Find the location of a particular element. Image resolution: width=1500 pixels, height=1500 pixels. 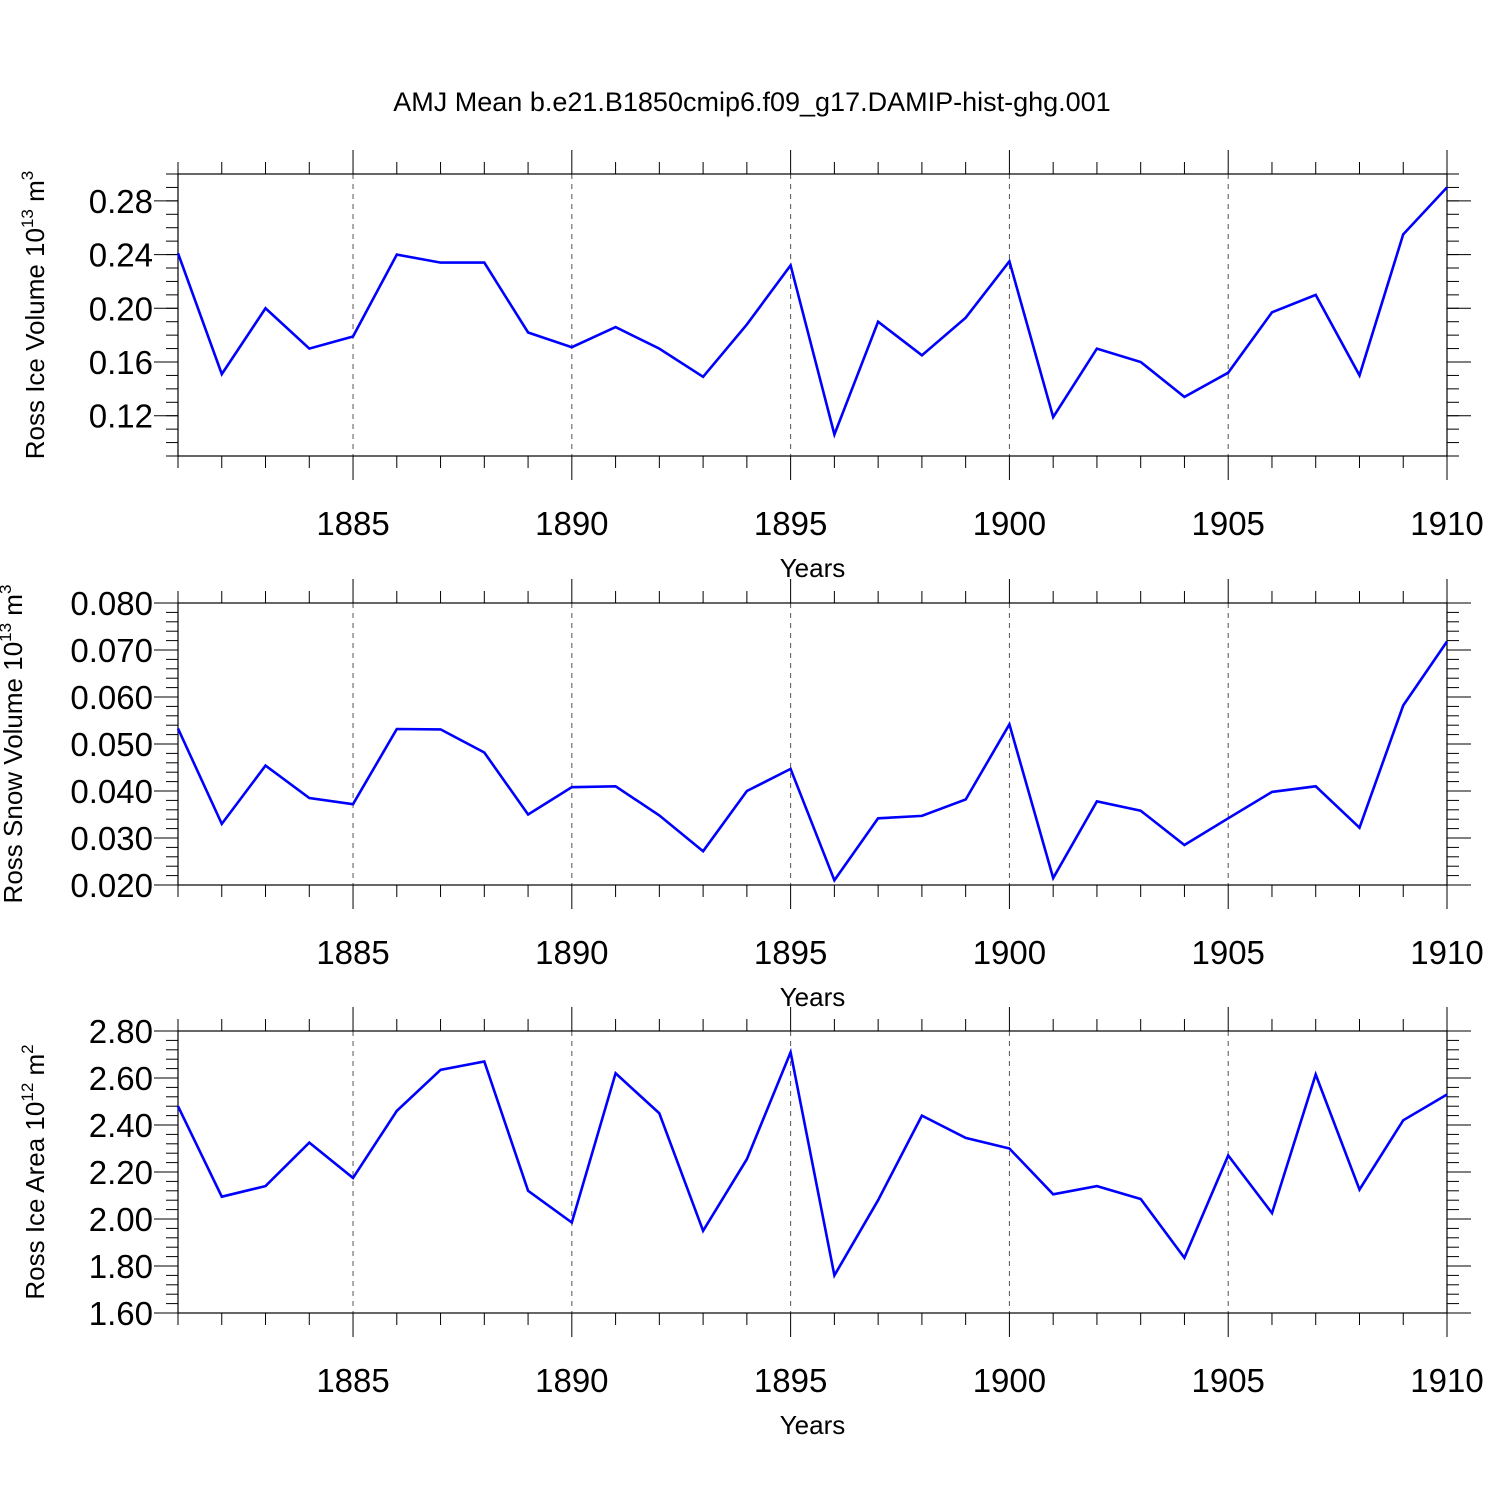

y-axis-label: Ross Ice Volume 1013 m3 is located at coordinates (34, 315).